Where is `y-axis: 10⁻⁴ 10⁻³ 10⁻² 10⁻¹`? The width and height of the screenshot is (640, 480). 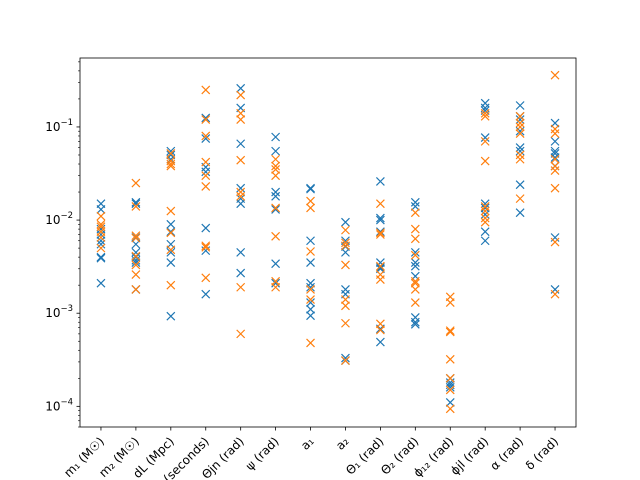
y-axis: 10⁻⁴ 10⁻³ 10⁻² 10⁻¹ is located at coordinates (62, 244).